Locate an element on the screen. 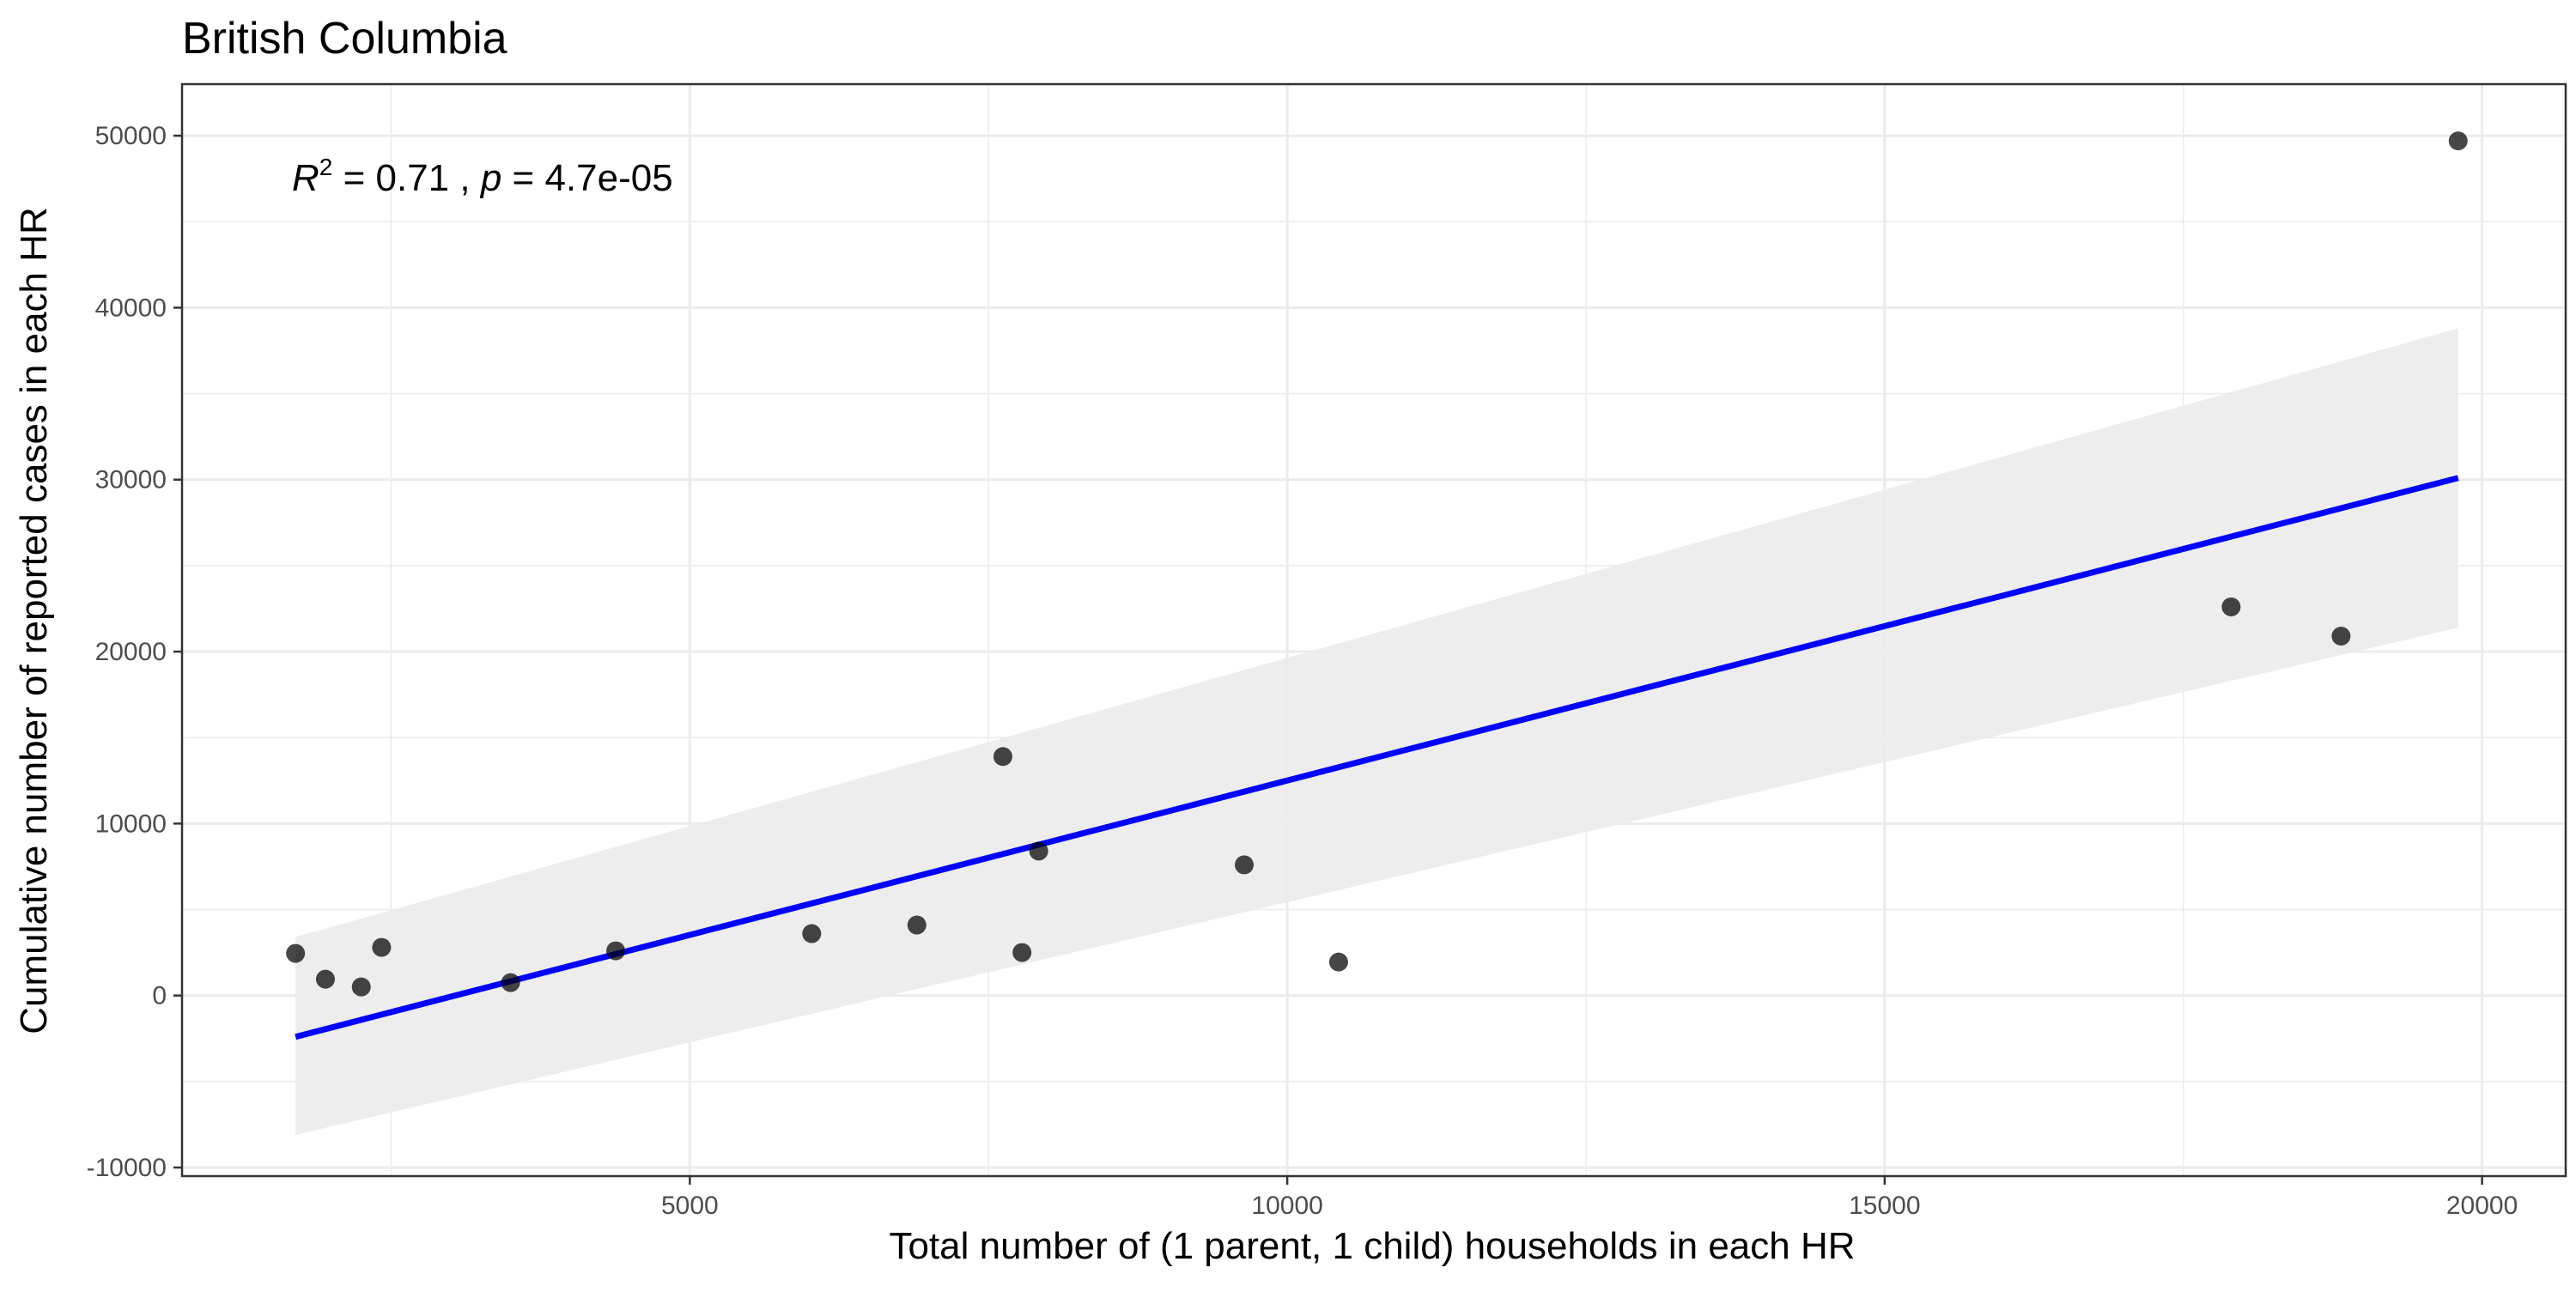 The height and width of the screenshot is (1292, 2576). chart-title: British Columbia is located at coordinates (345, 39).